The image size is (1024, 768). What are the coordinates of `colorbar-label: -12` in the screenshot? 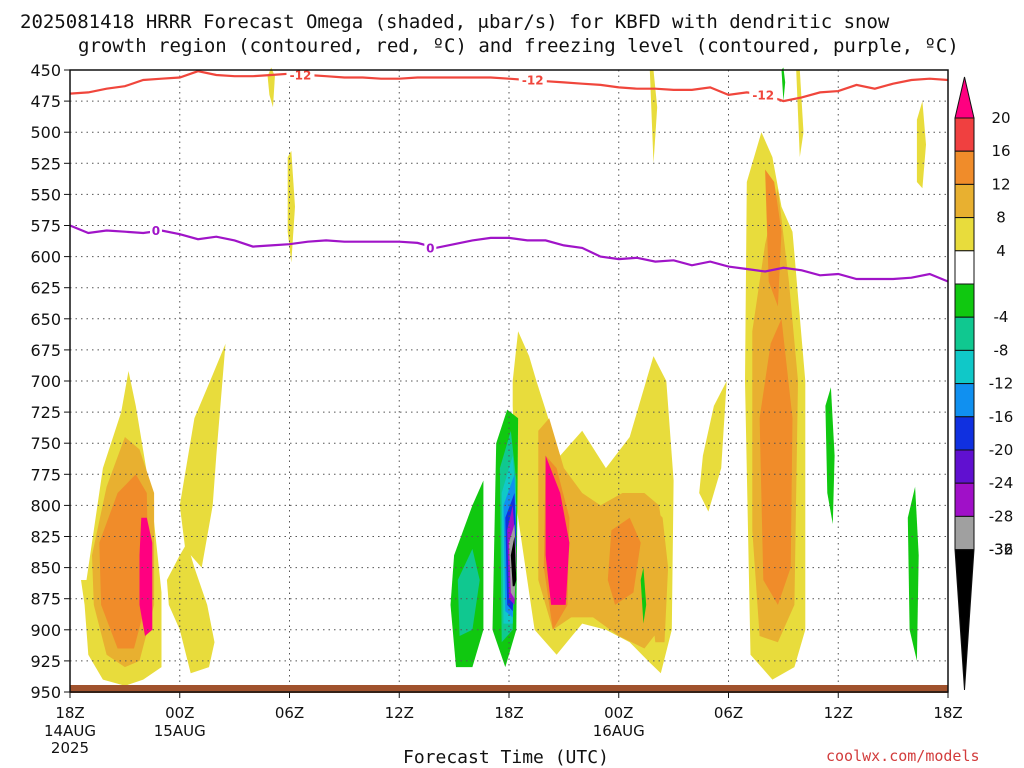 It's located at (1001, 384).